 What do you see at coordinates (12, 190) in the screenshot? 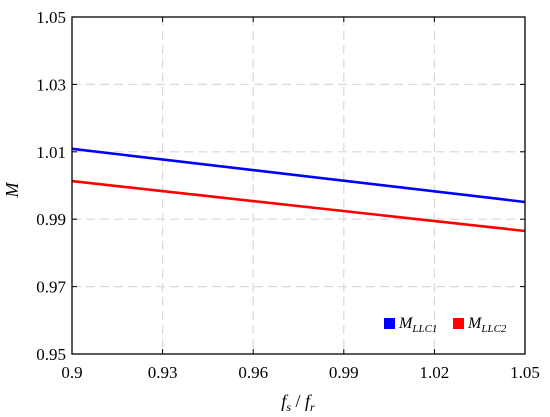
I see `y-axis-label: M` at bounding box center [12, 190].